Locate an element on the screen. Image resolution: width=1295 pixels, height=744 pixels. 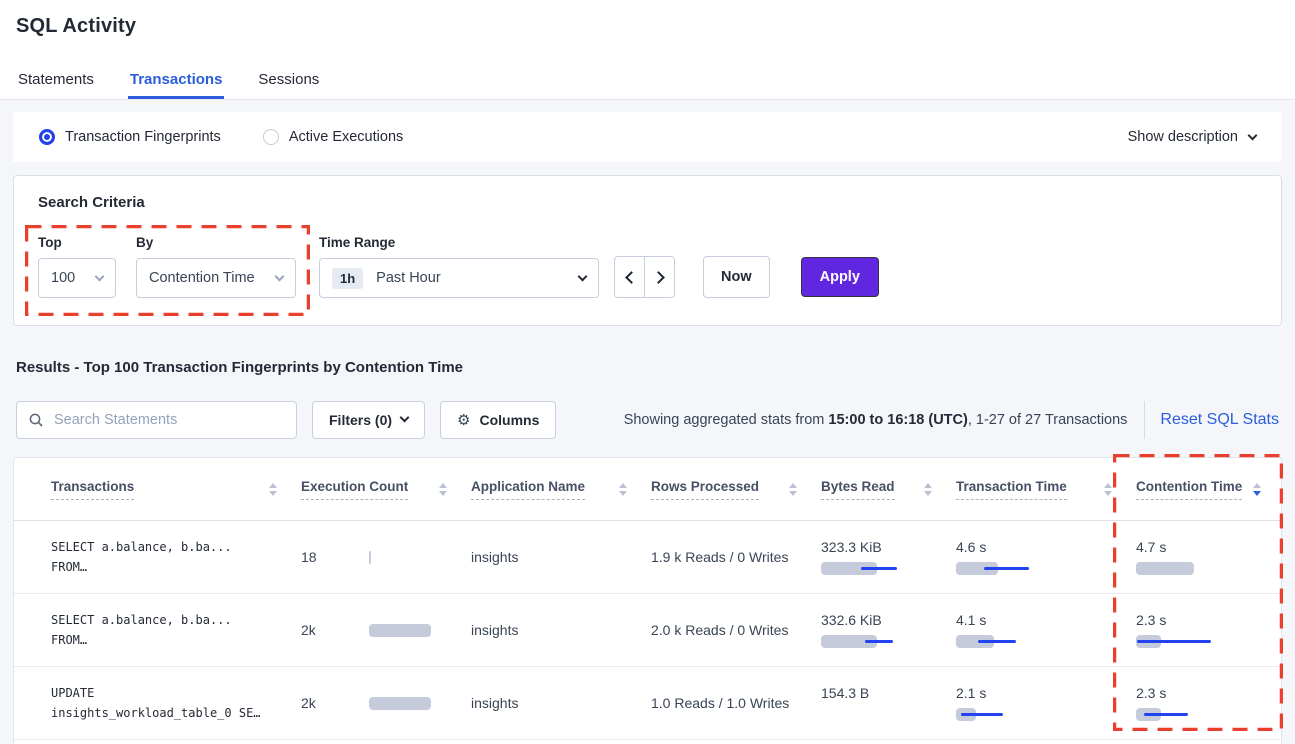
search-icon is located at coordinates (36, 420).